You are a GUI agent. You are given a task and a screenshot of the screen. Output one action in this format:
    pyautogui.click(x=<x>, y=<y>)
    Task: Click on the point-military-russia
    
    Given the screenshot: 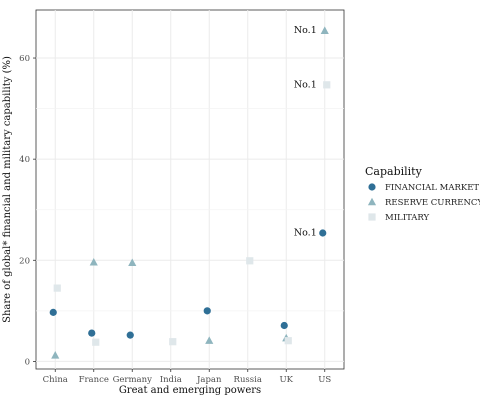 What is the action you would take?
    pyautogui.click(x=250, y=261)
    